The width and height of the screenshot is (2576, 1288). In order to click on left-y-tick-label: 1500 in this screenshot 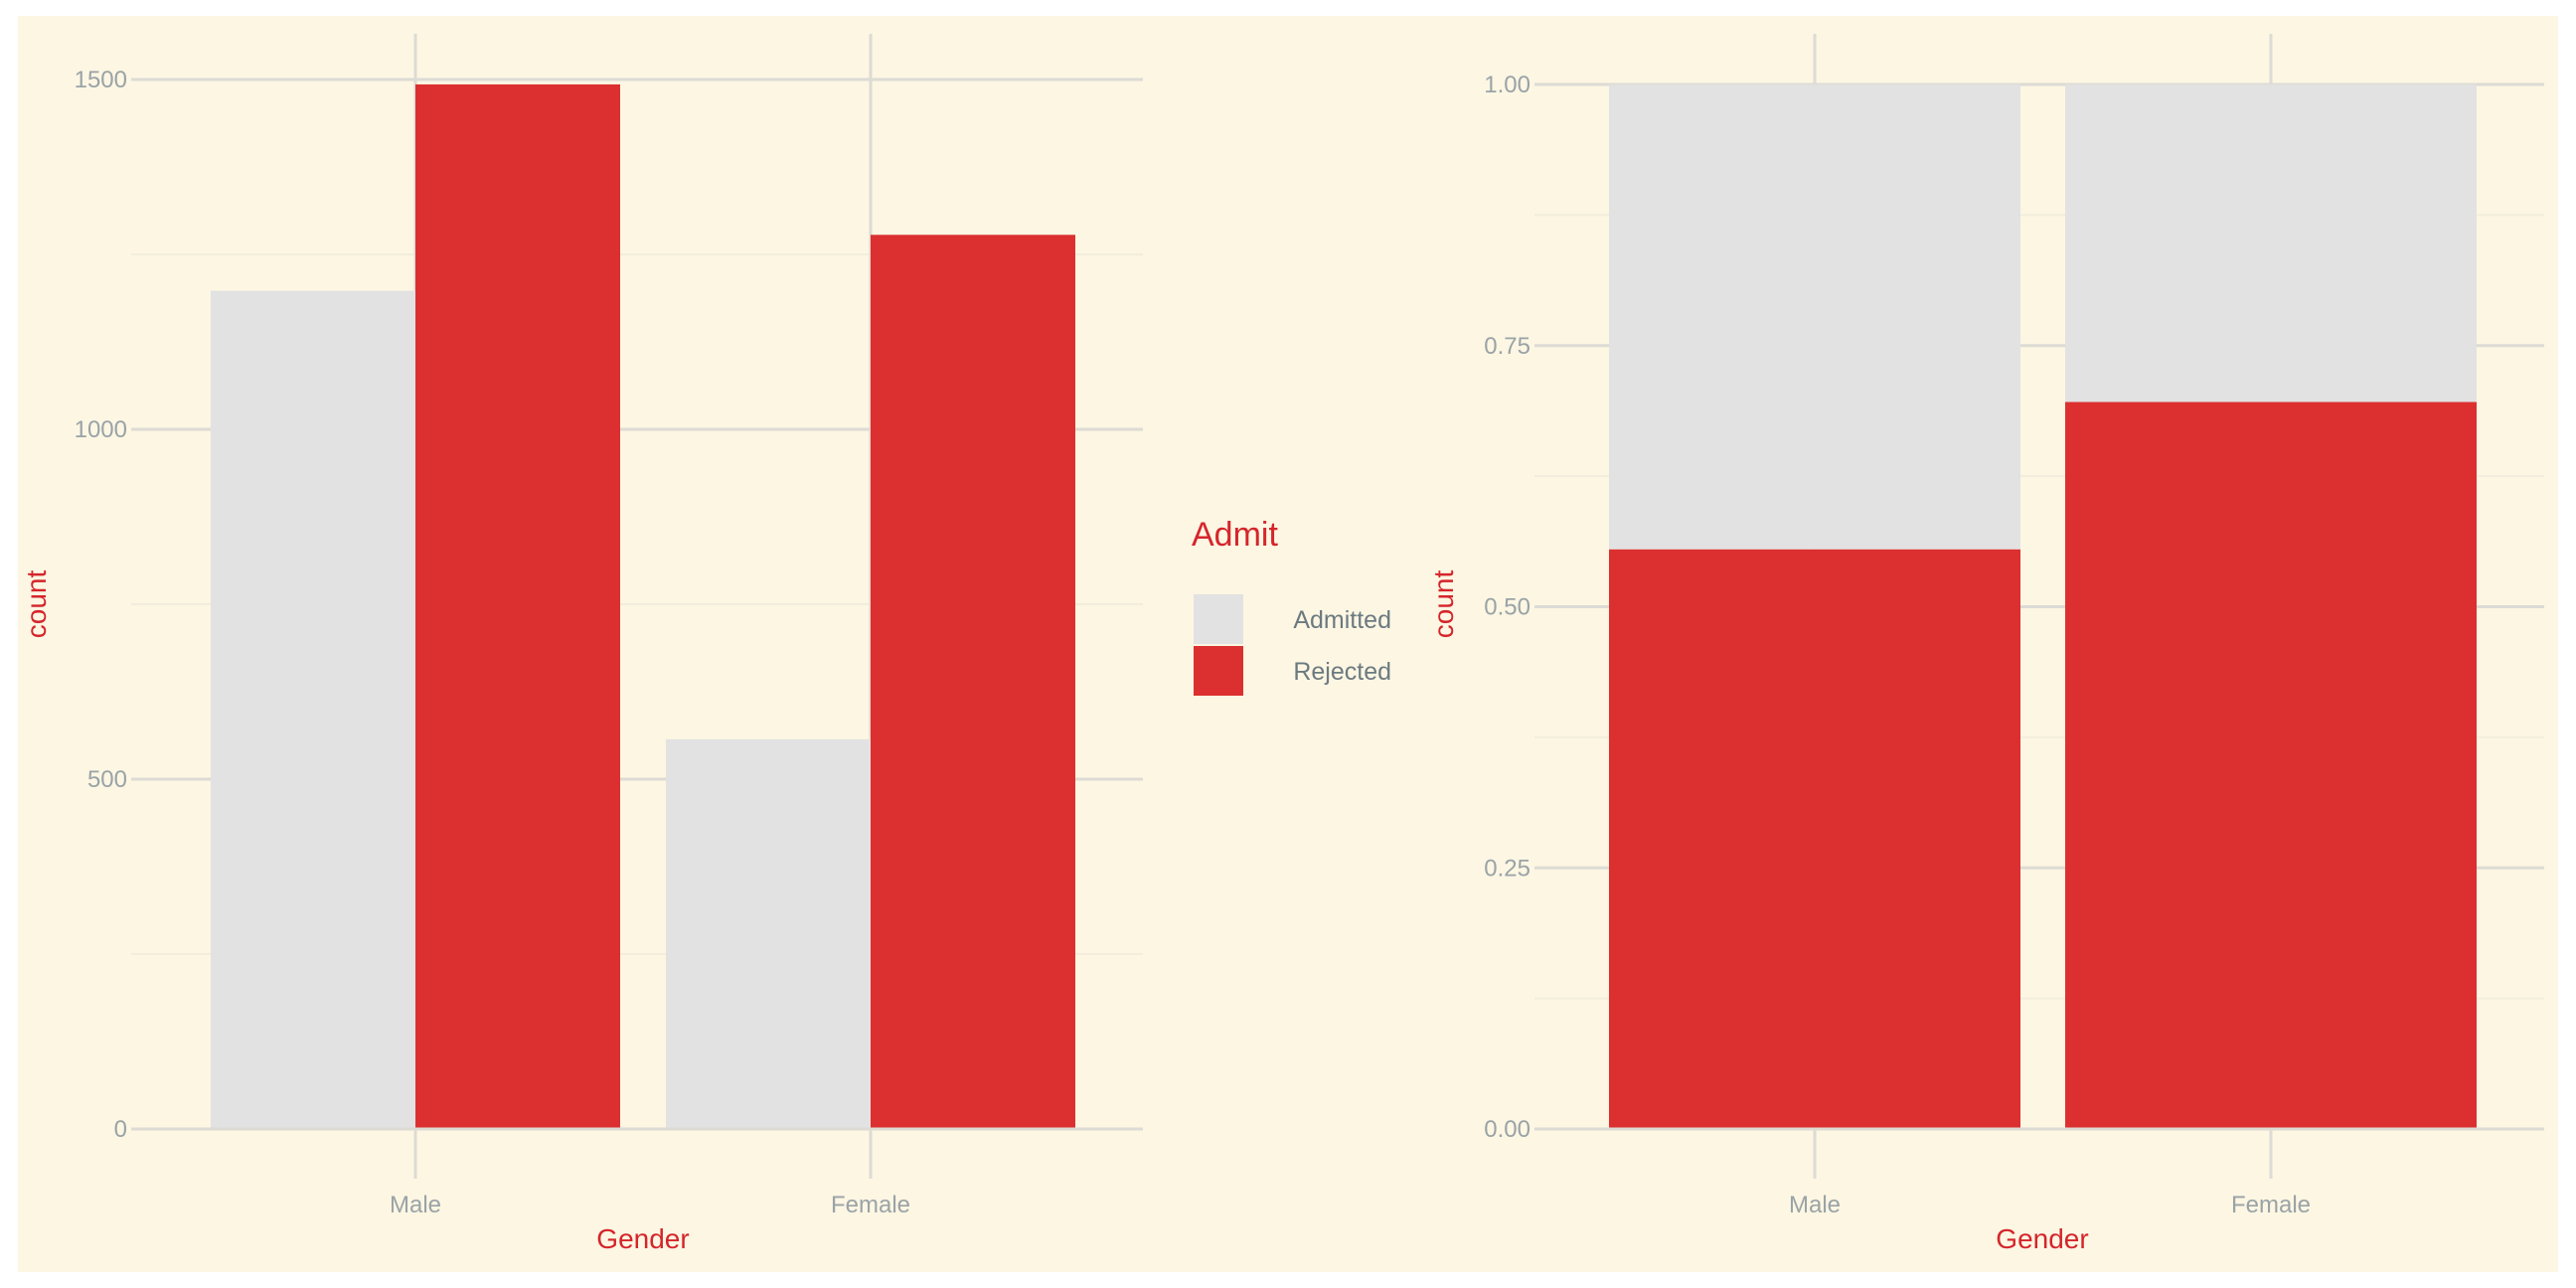, I will do `click(101, 80)`.